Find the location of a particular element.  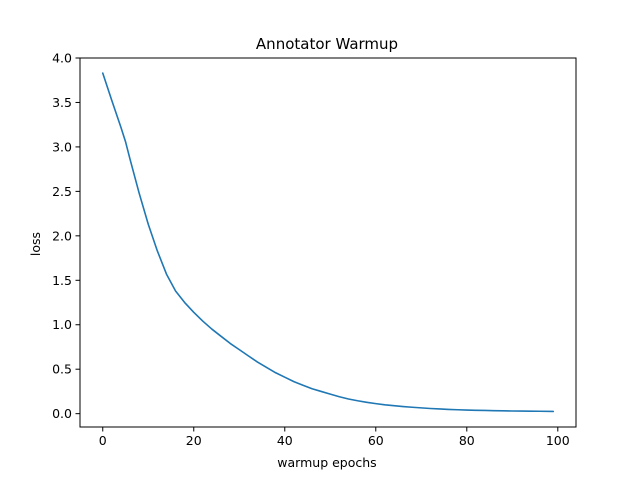

x-tick-label: 100 is located at coordinates (558, 440).